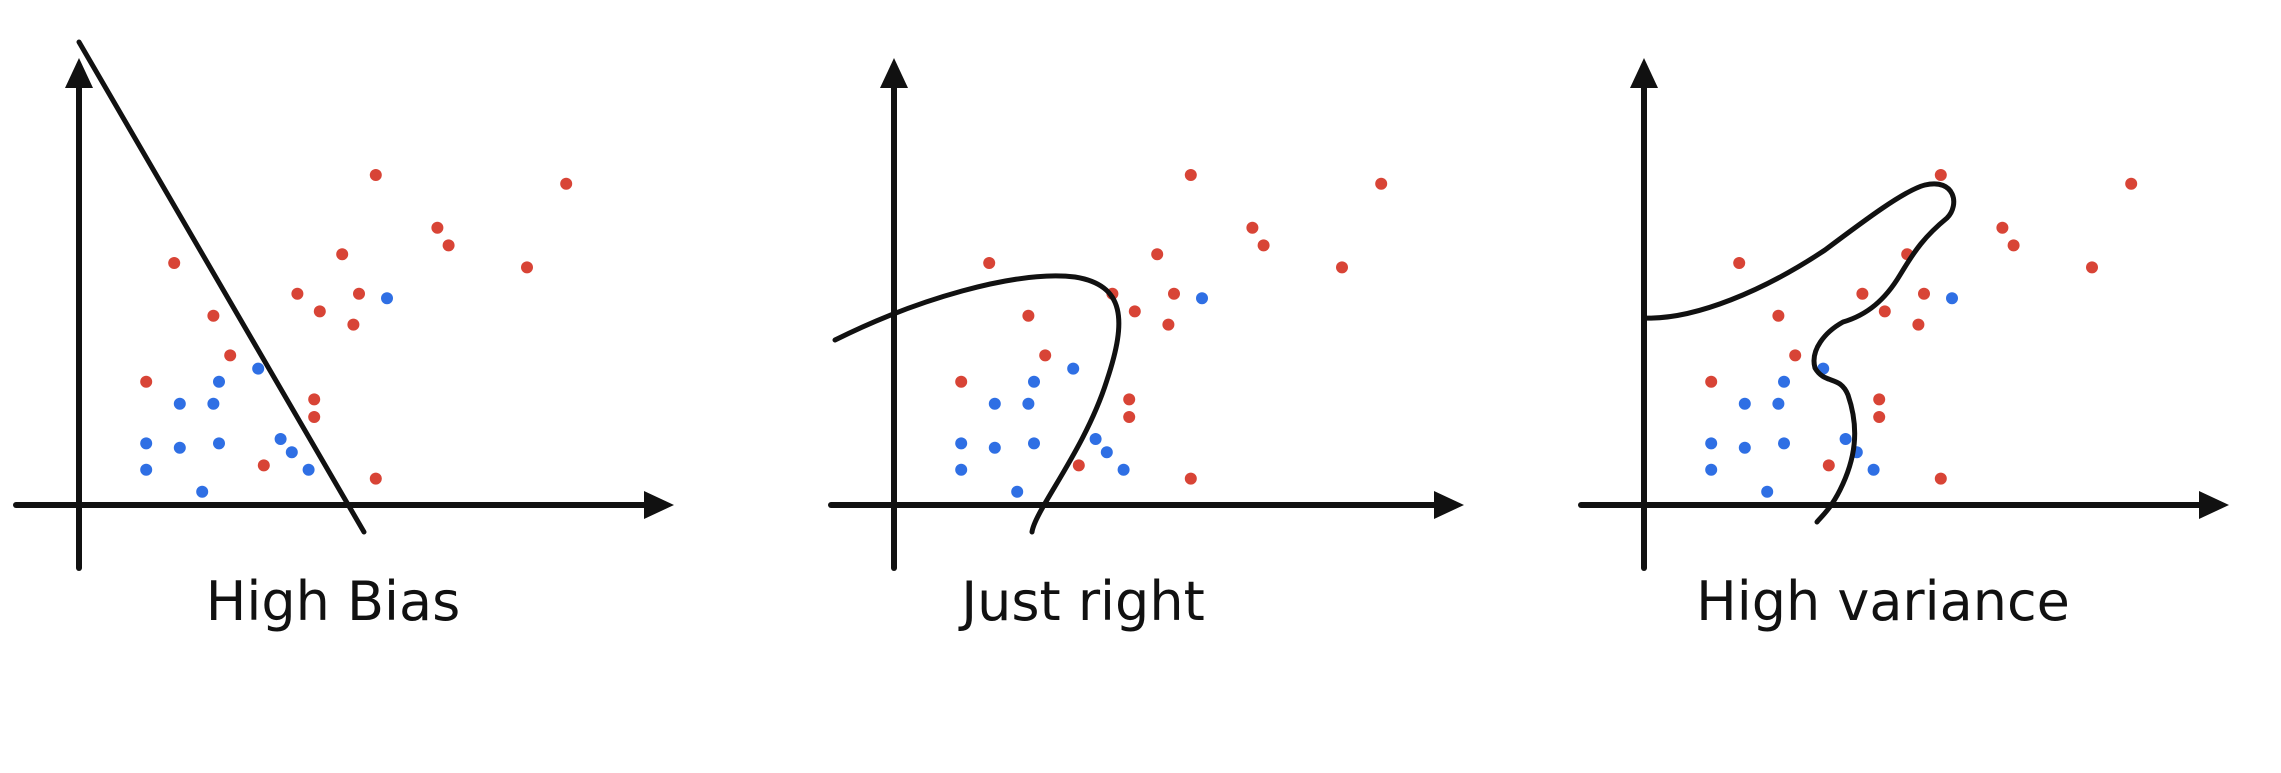 The width and height of the screenshot is (2281, 773). Describe the element at coordinates (221, 287) in the screenshot. I see `fit-line-underfit` at that location.